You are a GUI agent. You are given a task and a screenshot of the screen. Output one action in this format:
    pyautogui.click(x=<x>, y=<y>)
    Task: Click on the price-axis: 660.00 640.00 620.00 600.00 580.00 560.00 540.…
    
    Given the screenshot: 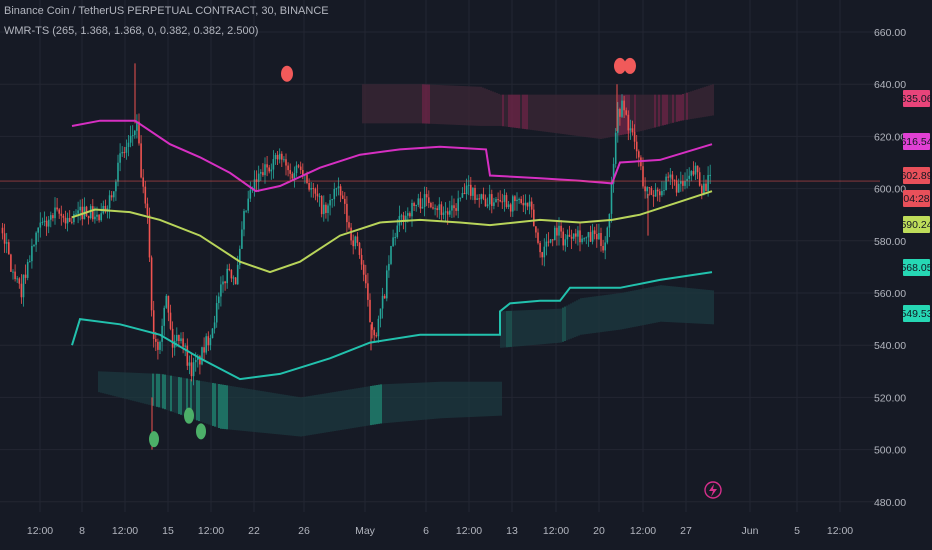 What is the action you would take?
    pyautogui.click(x=890, y=268)
    